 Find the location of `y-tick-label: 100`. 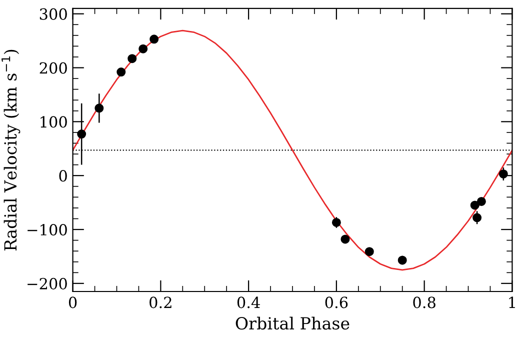

y-tick-label: 100 is located at coordinates (53, 122).